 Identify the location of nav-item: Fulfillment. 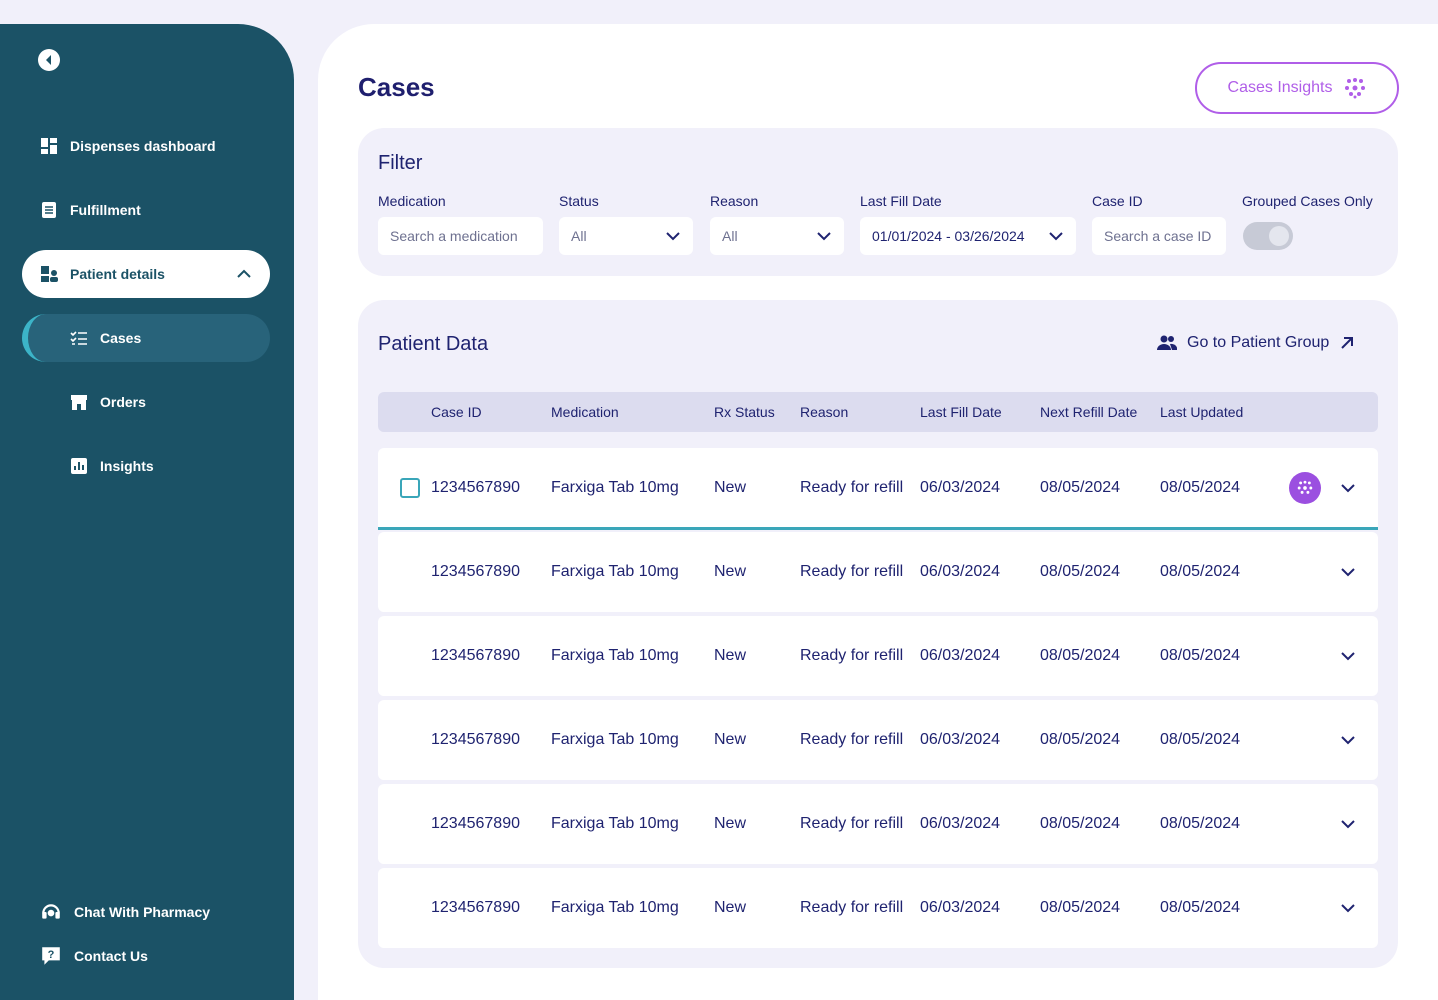
(90, 210).